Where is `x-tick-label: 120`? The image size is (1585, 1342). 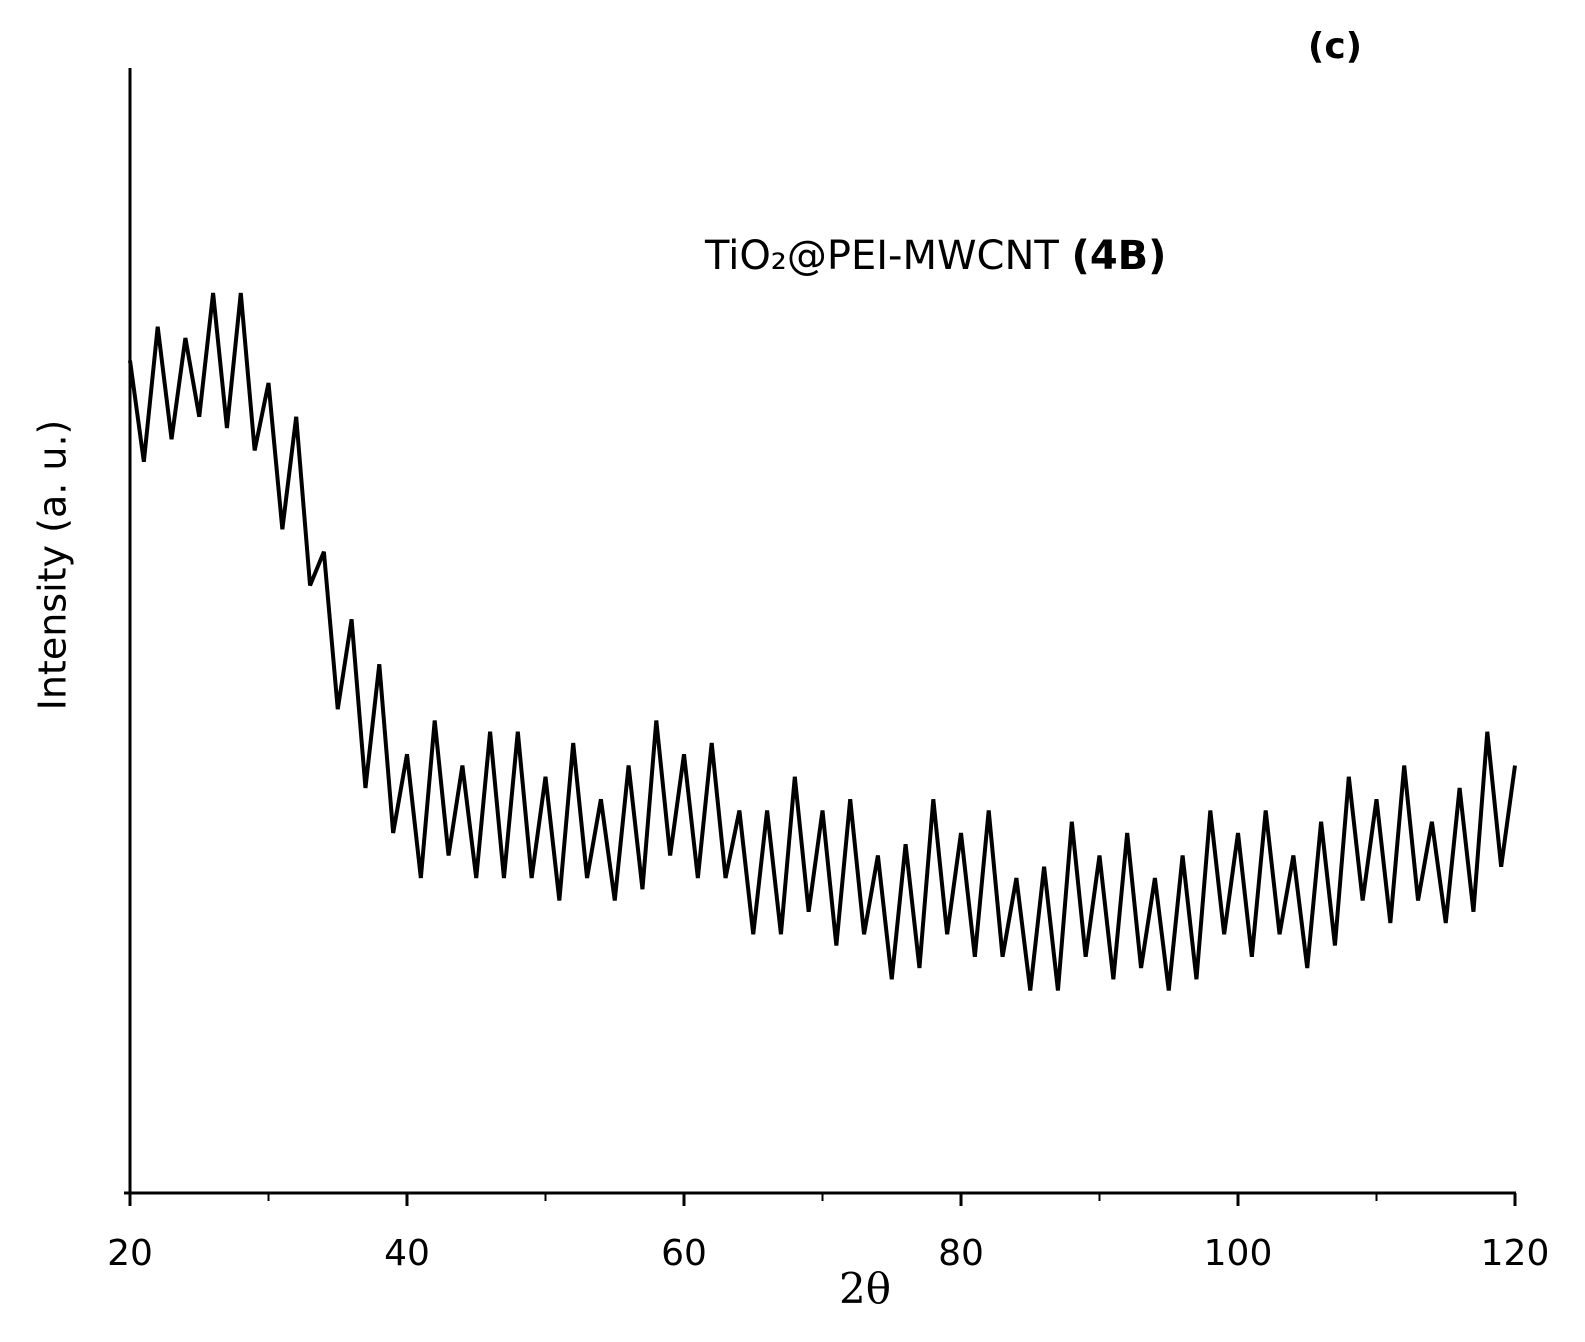 x-tick-label: 120 is located at coordinates (1515, 1253).